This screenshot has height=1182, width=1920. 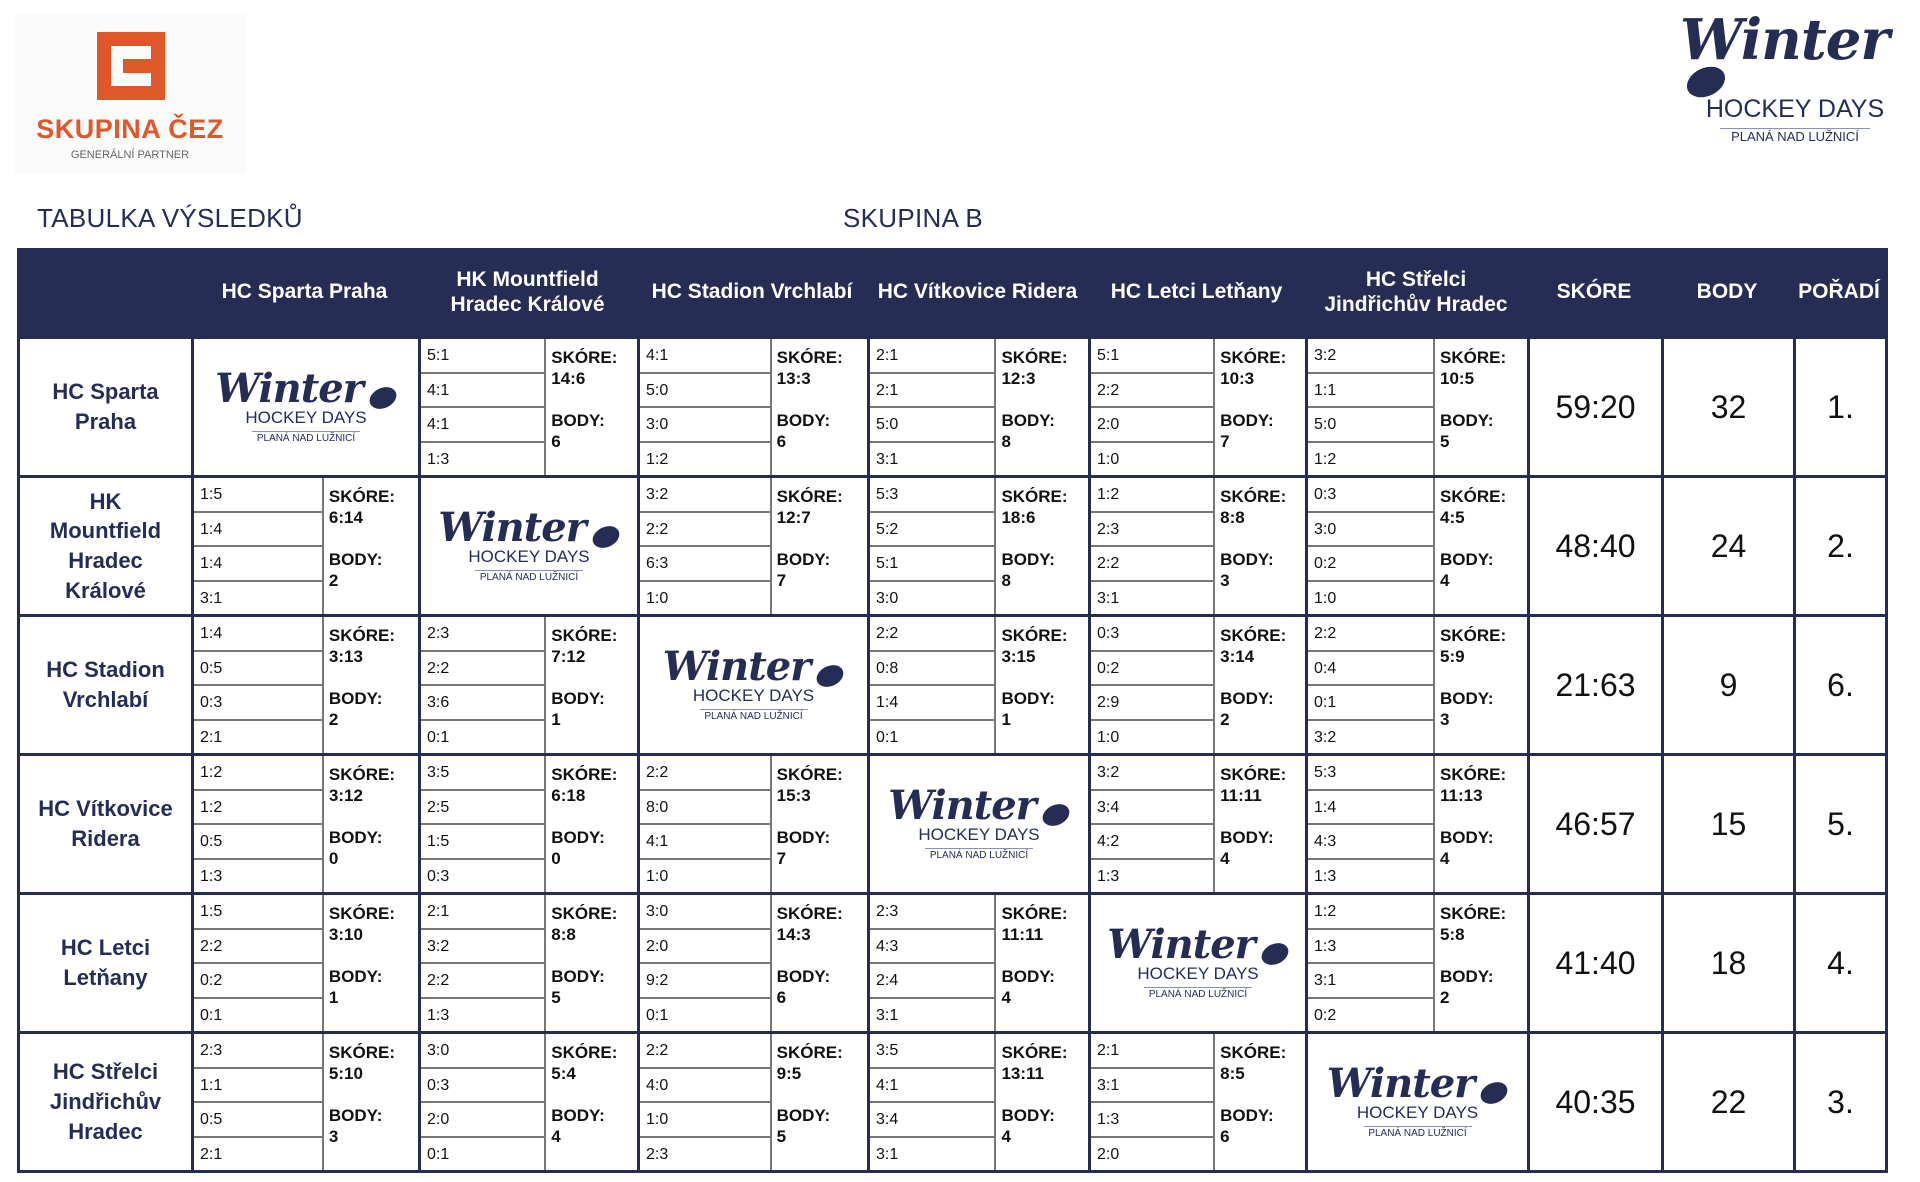 What do you see at coordinates (819, 1102) in the screenshot?
I see `match-summary: SKÓRE: 9:5 BODY: 5` at bounding box center [819, 1102].